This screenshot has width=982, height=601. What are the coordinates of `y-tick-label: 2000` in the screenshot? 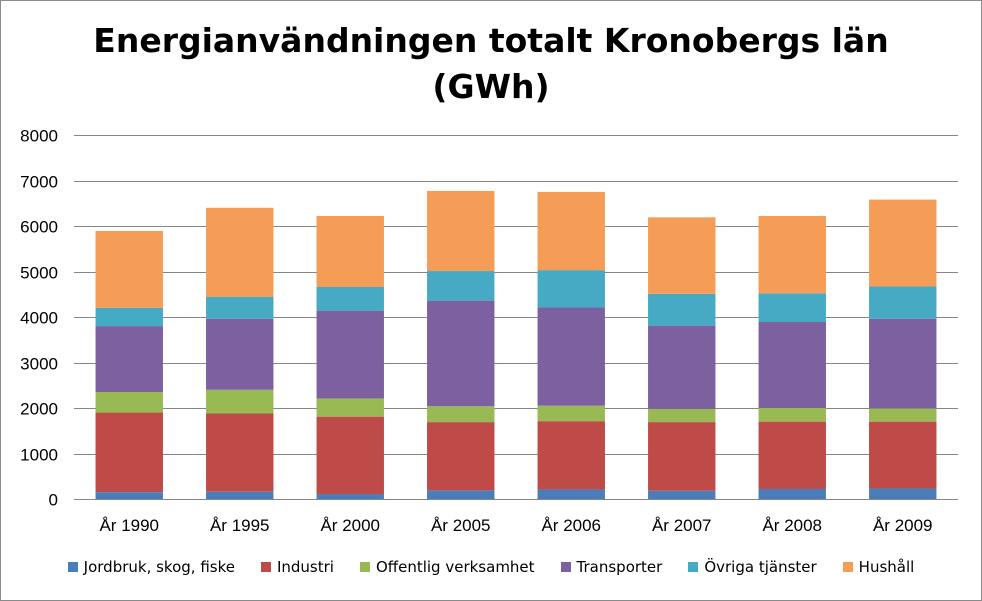 It's located at (39, 409).